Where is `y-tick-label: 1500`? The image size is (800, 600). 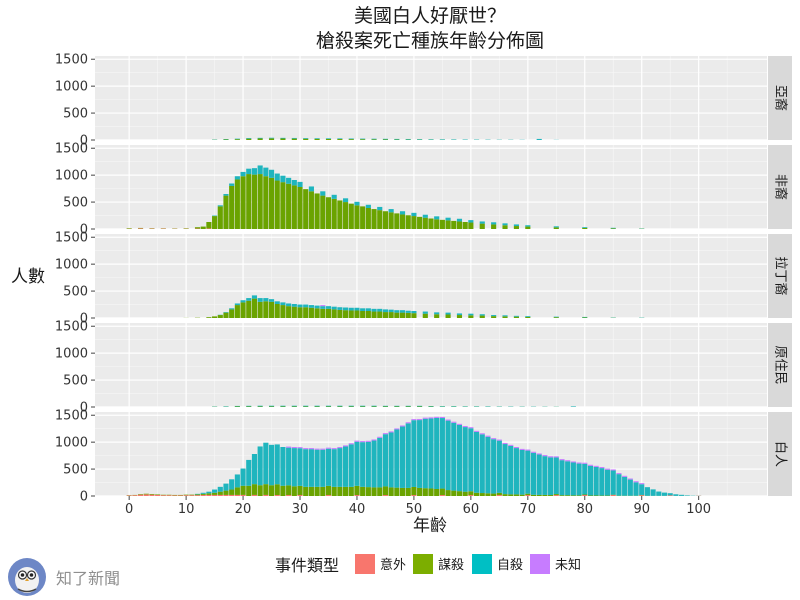
y-tick-label: 1500 is located at coordinates (71, 416).